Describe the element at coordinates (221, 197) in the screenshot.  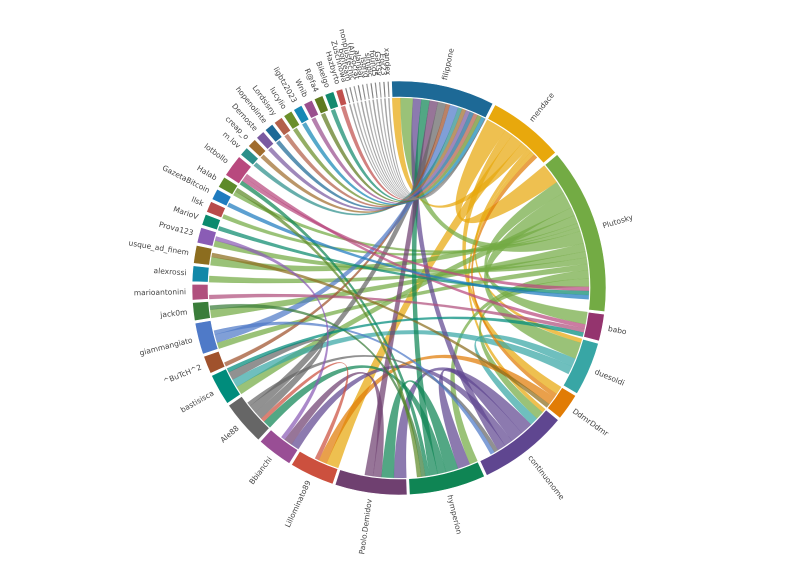
I see `group-arc-GazetaBitcoin` at that location.